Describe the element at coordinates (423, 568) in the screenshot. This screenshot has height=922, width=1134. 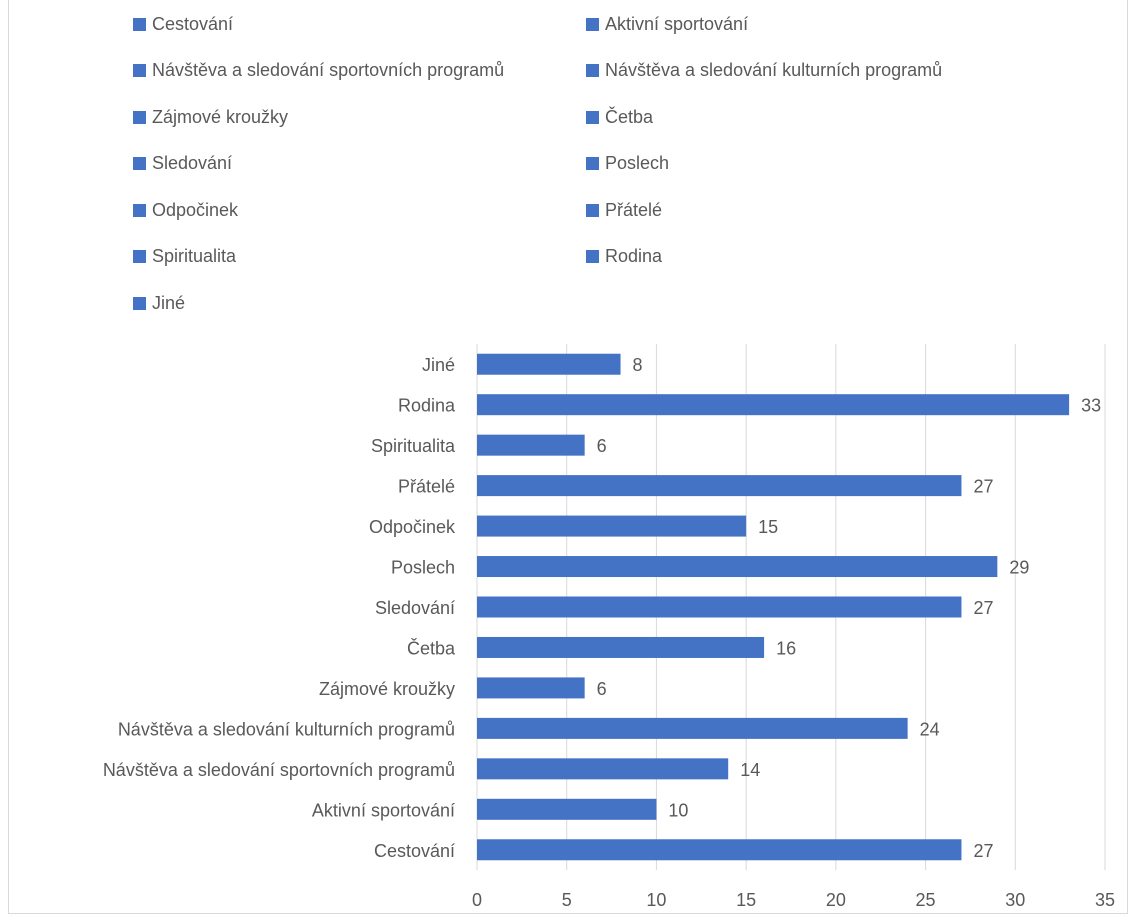
I see `category-label: Poslech` at that location.